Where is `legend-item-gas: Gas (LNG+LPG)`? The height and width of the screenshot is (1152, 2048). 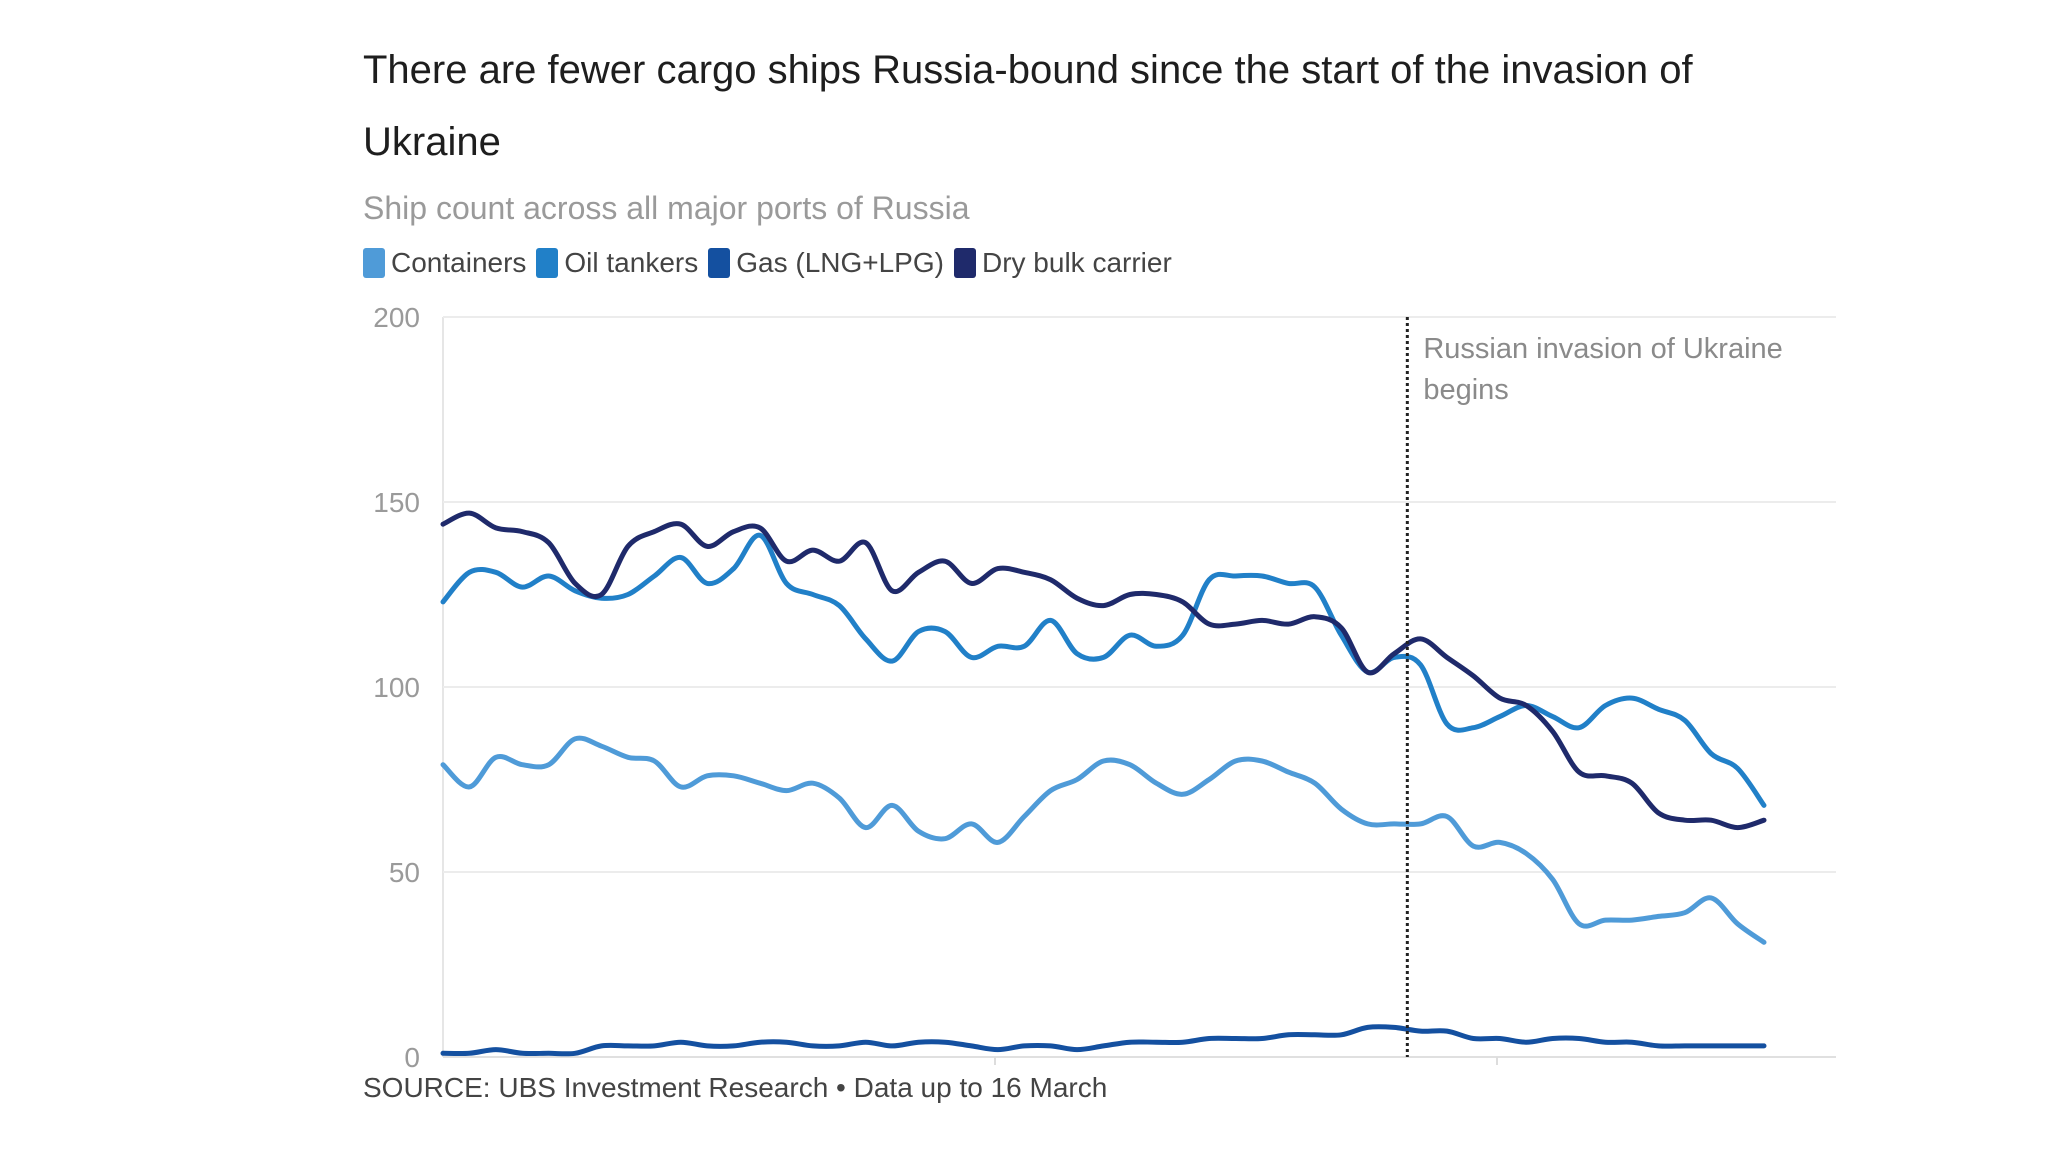
legend-item-gas: Gas (LNG+LPG) is located at coordinates (826, 263).